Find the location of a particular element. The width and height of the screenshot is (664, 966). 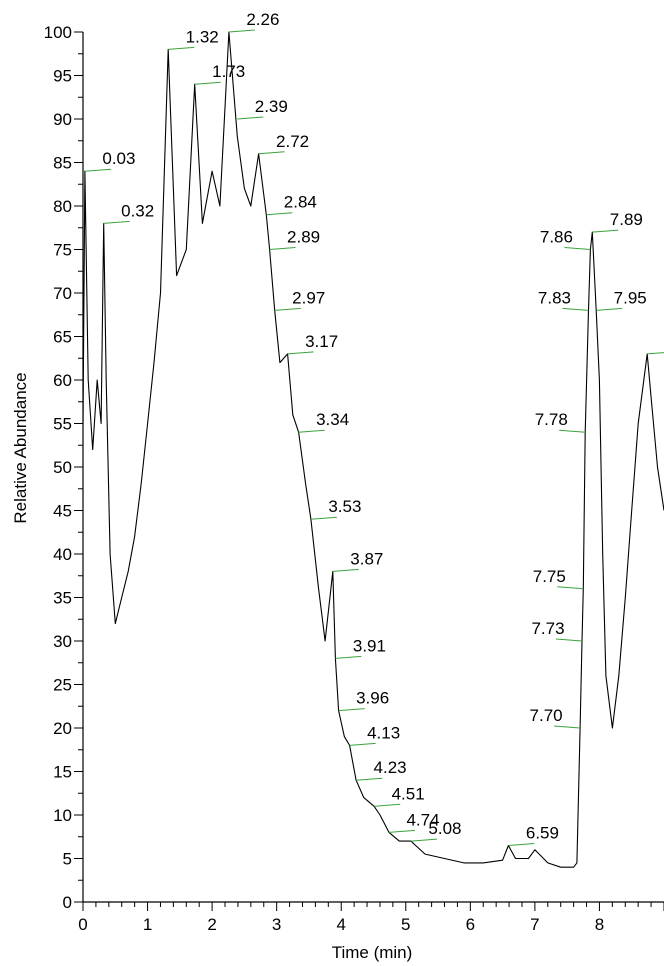

peak-label: 2.26 is located at coordinates (262, 19).